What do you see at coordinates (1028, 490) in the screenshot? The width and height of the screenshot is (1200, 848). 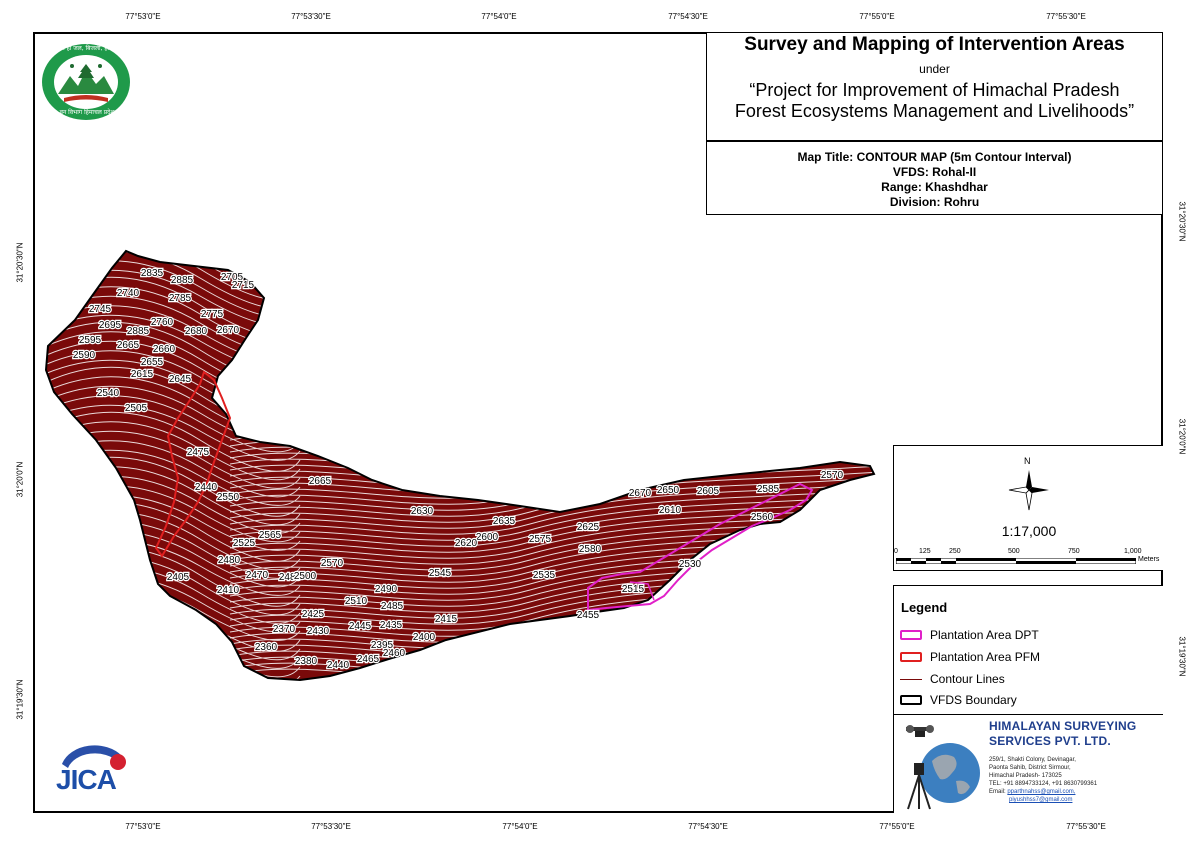 I see `north-arrow-icon` at bounding box center [1028, 490].